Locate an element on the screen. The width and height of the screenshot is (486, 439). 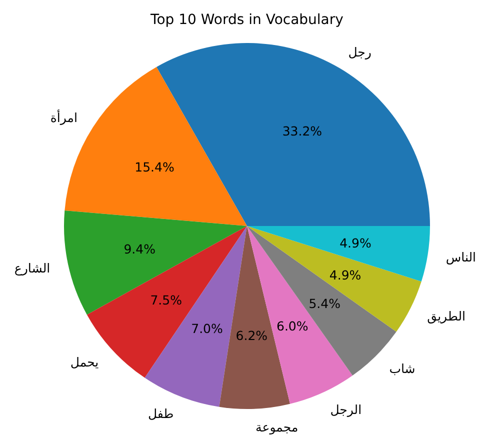
data-label: 6.2% is located at coordinates (252, 336).